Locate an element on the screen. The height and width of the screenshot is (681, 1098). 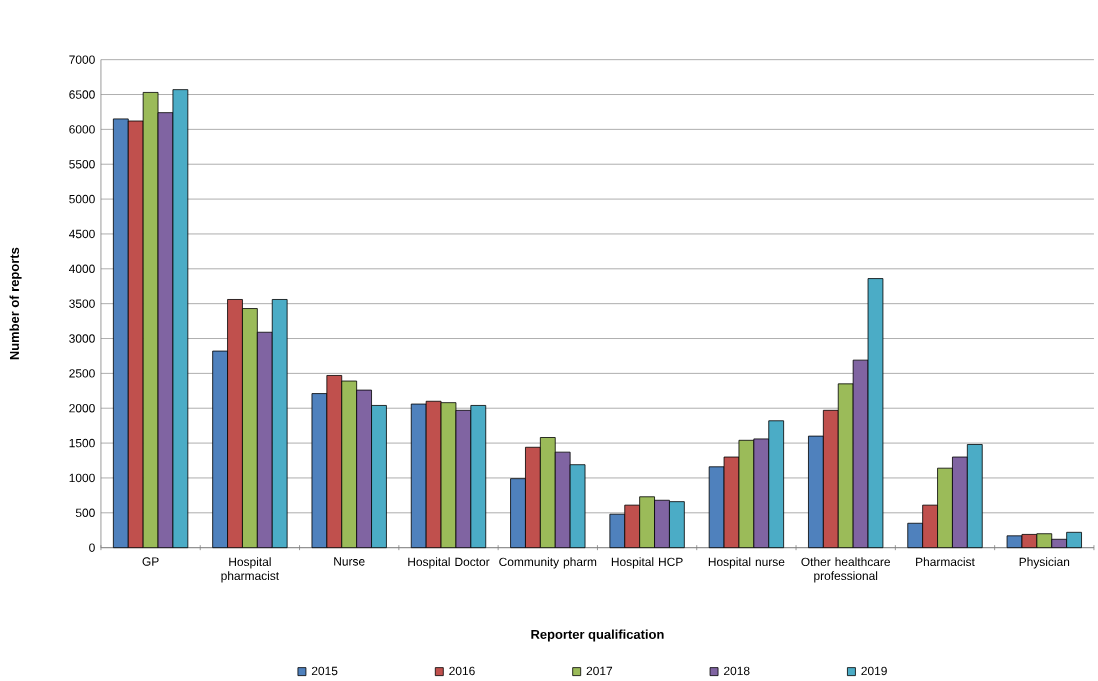
y-axis-title: Number of reports is located at coordinates (15, 303).